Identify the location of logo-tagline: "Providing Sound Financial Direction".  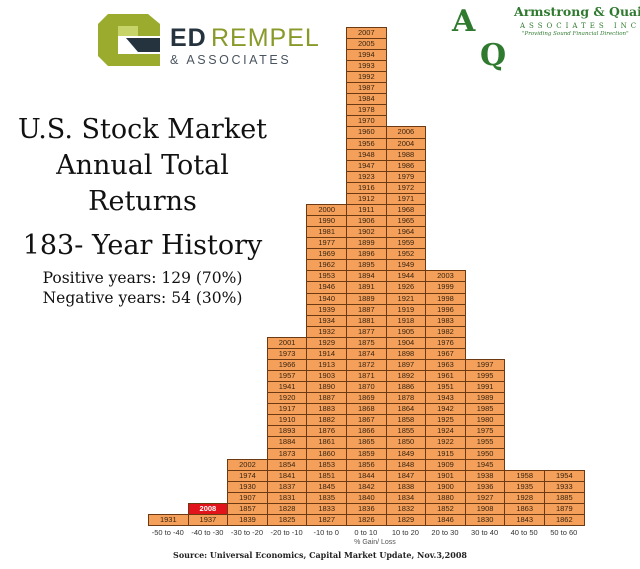
(575, 34).